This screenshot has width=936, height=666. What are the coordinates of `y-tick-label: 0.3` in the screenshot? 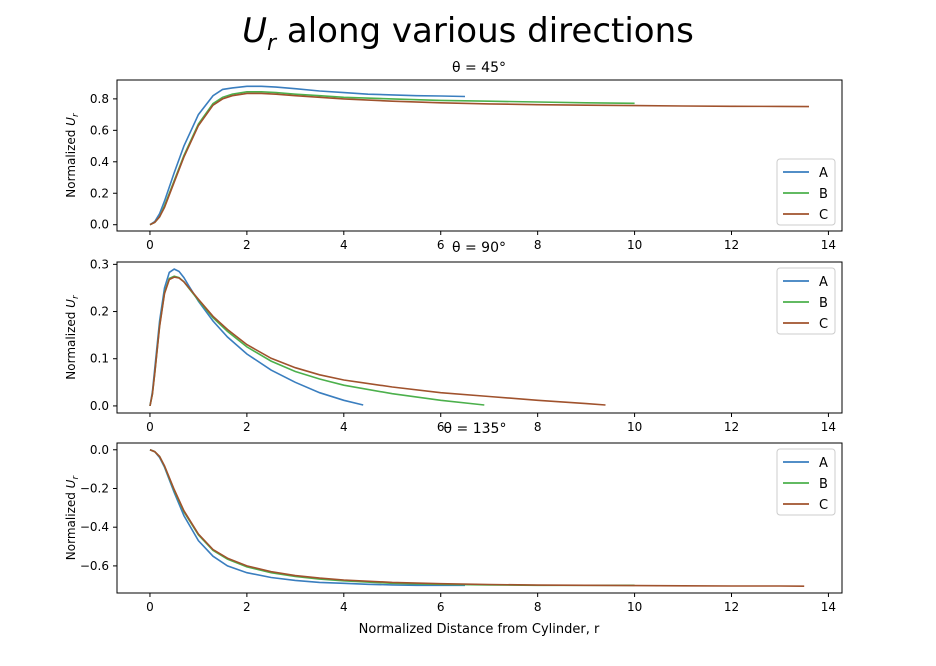 It's located at (99, 264).